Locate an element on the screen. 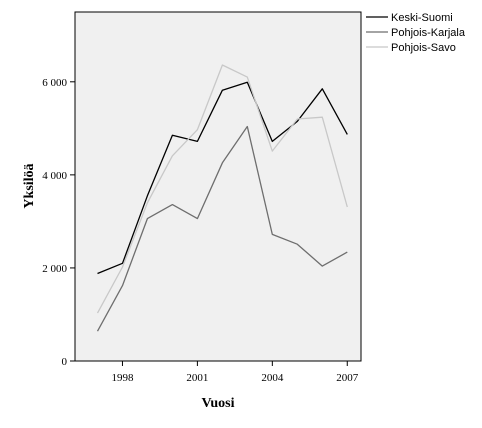 This screenshot has width=482, height=428. x-tick-label: 2001 is located at coordinates (197, 378).